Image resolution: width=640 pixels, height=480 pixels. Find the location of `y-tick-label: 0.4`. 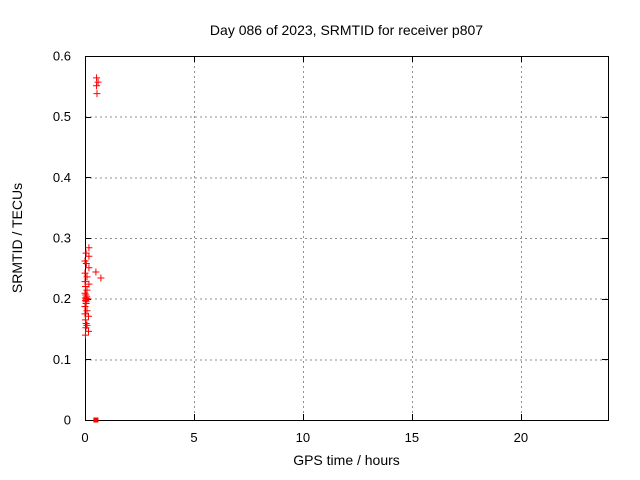

y-tick-label: 0.4 is located at coordinates (62, 177).